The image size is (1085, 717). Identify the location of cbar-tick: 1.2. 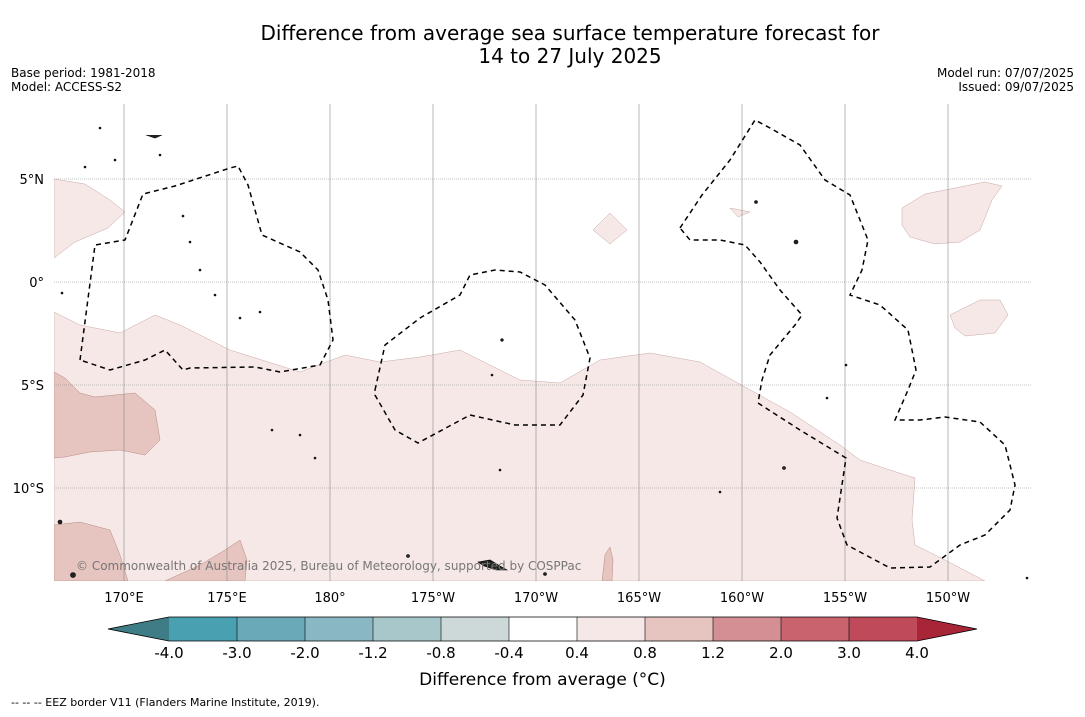
(713, 653).